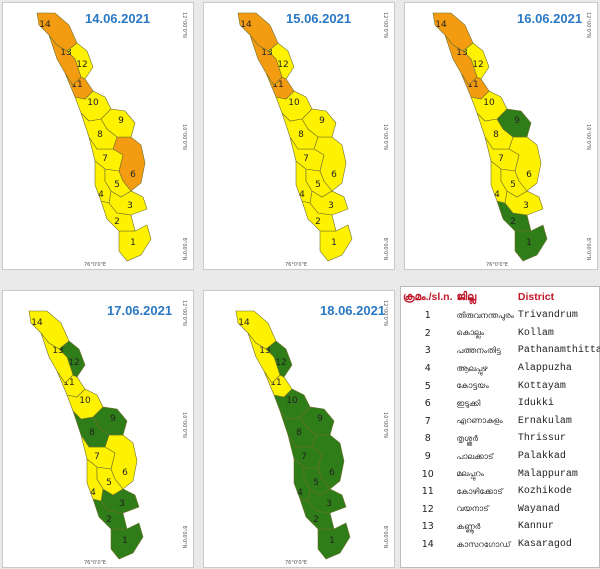 Image resolution: width=600 pixels, height=569 pixels. Describe the element at coordinates (427, 386) in the screenshot. I see `legend-cell-no: 5` at that location.